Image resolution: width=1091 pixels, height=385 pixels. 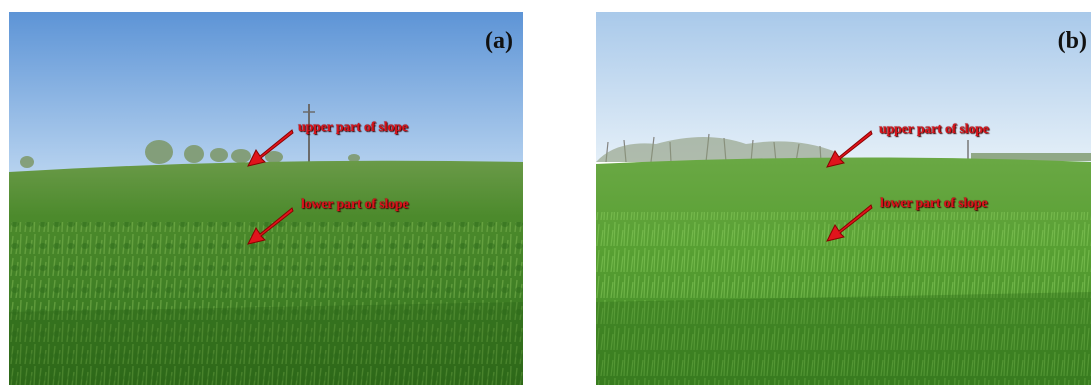 I want to click on panel-label-a: (a), so click(x=499, y=41).